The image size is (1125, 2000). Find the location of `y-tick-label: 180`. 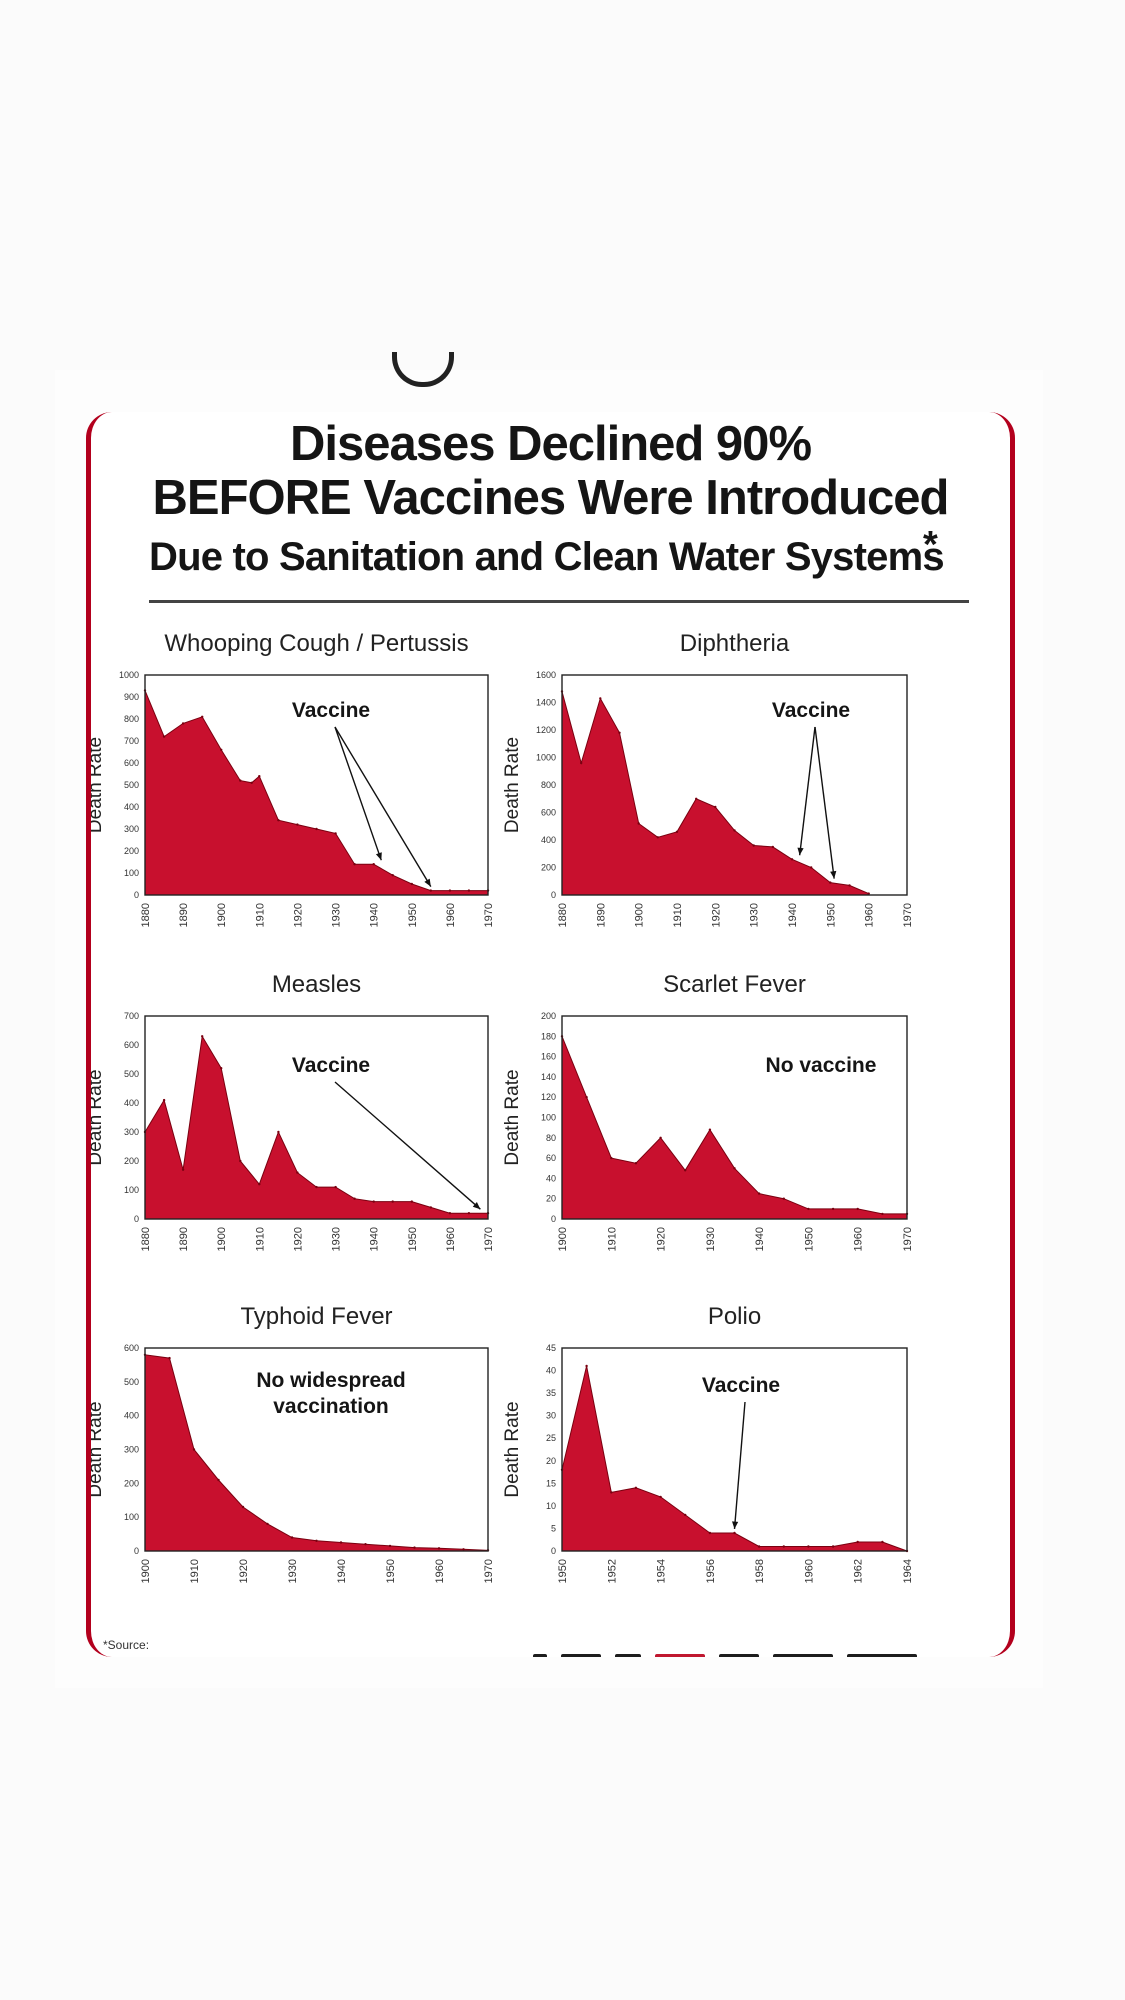

y-tick-label: 180 is located at coordinates (548, 1036).